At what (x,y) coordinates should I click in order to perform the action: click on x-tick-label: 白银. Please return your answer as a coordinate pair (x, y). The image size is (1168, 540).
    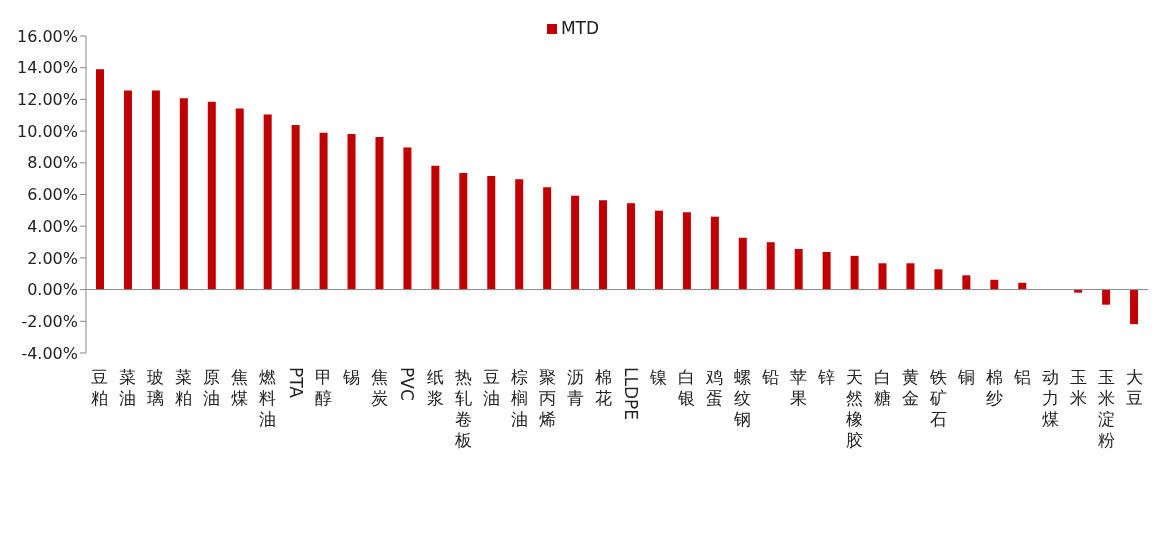
    Looking at the image, I should click on (686, 387).